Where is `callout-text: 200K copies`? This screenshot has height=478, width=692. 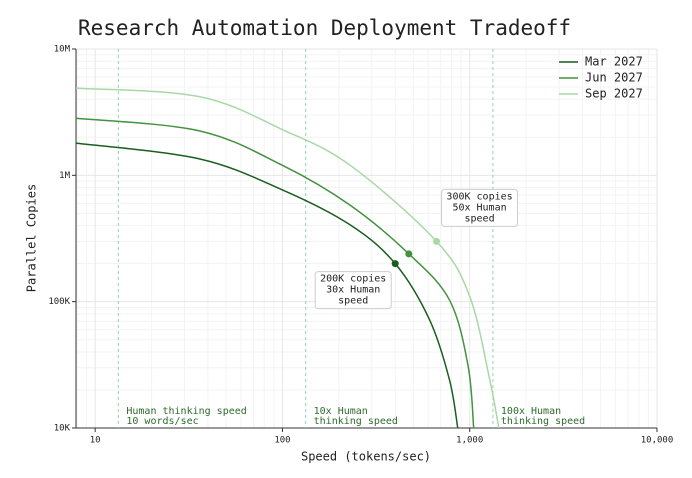 callout-text: 200K copies is located at coordinates (353, 279).